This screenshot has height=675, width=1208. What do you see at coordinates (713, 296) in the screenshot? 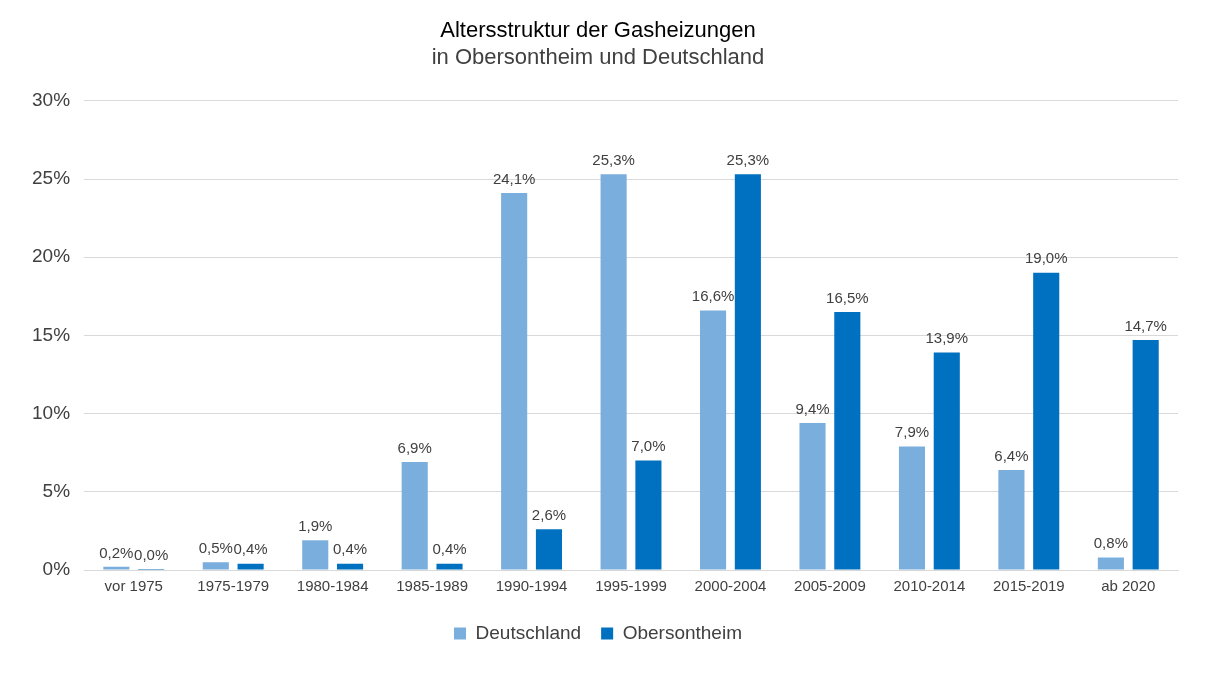
I see `data-label: 16,6%` at bounding box center [713, 296].